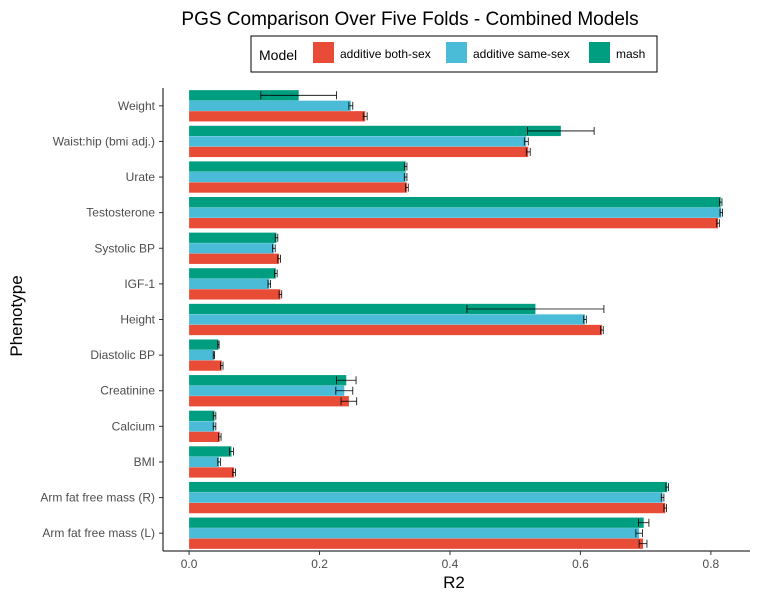 The image size is (757, 597). Describe the element at coordinates (137, 320) in the screenshot. I see `y-tick-label: Height` at that location.